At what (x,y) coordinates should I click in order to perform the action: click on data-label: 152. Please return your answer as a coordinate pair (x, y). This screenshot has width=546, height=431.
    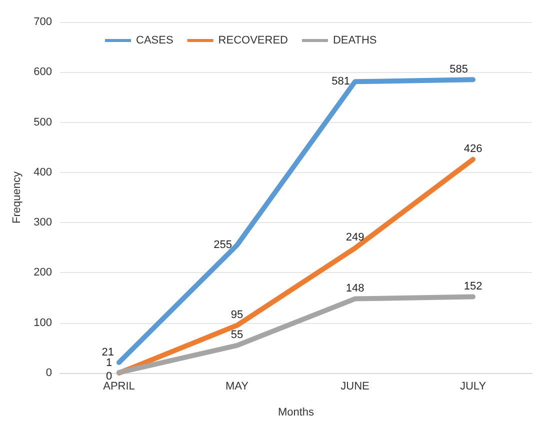
    Looking at the image, I should click on (473, 286).